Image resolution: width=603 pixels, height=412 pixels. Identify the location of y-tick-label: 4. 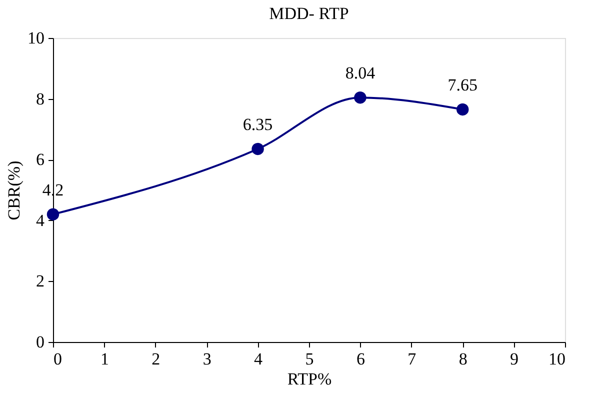
(40, 220).